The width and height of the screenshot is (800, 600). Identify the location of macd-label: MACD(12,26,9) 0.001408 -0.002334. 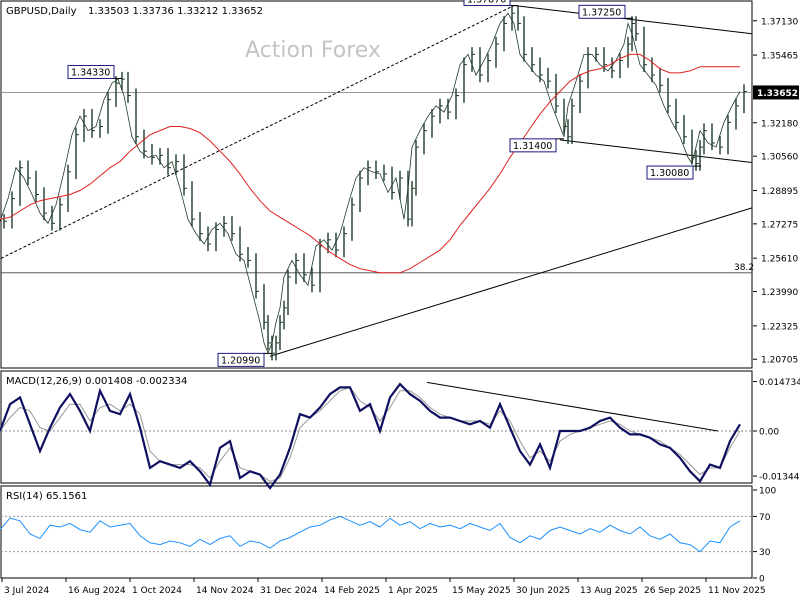
(96, 381).